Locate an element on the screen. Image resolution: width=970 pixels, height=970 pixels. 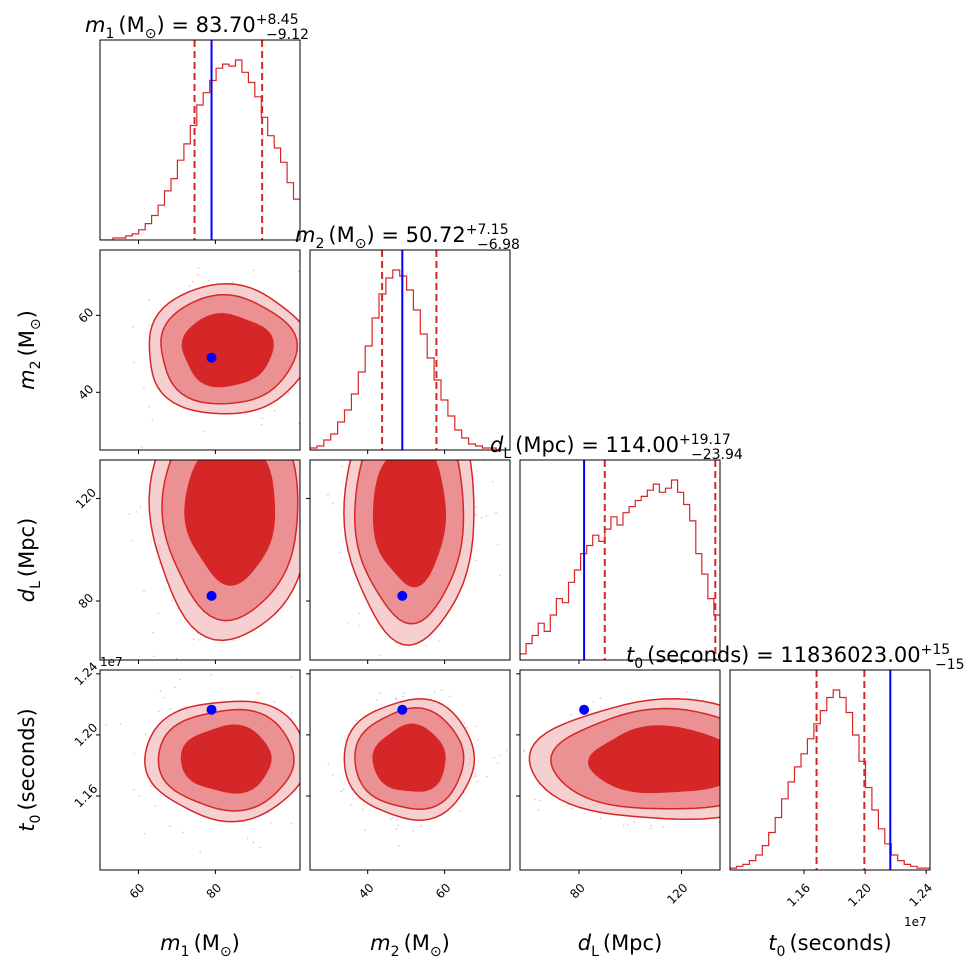
panel-m1-dL is located at coordinates (185, 508).